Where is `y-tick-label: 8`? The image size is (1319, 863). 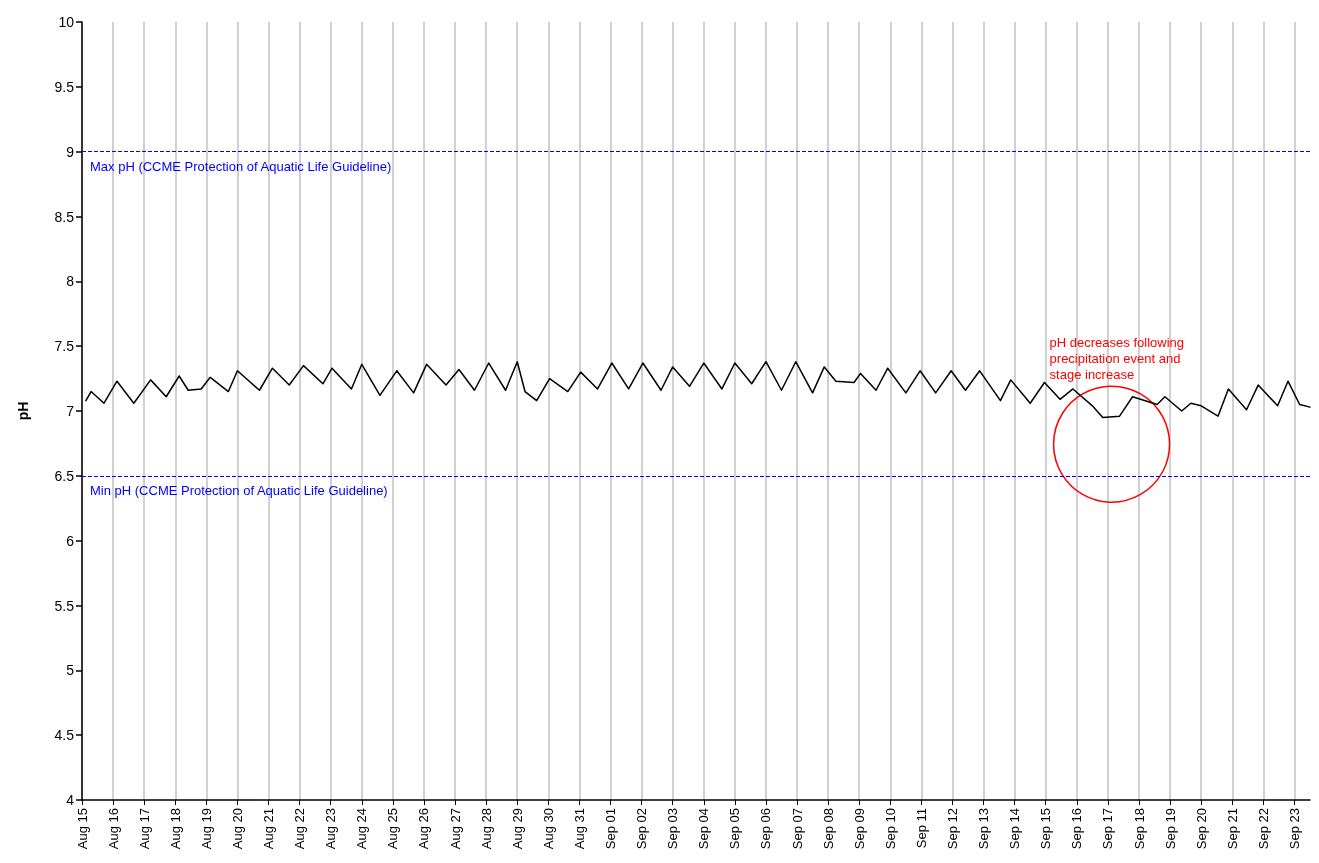 y-tick-label: 8 is located at coordinates (70, 281).